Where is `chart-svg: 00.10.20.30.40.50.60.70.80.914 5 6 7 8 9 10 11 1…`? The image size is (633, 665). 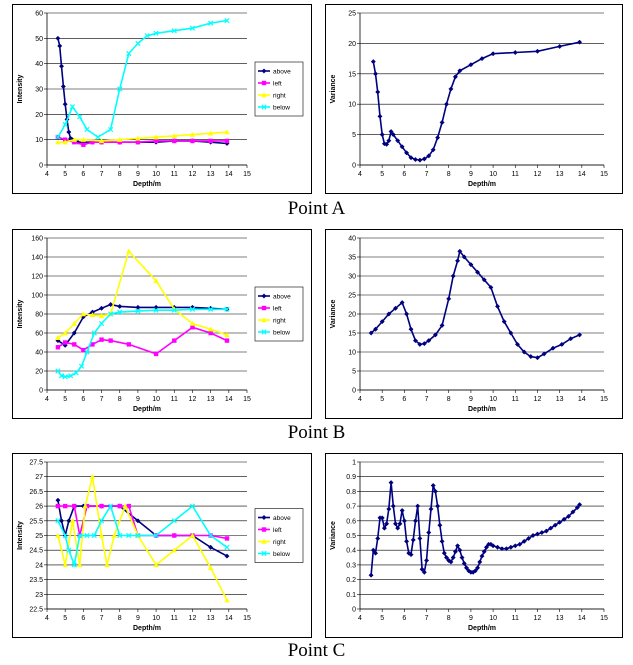 chart-svg: 00.10.20.30.40.50.60.70.80.914 5 6 7 8 9 10 11 1… is located at coordinates (469, 546).